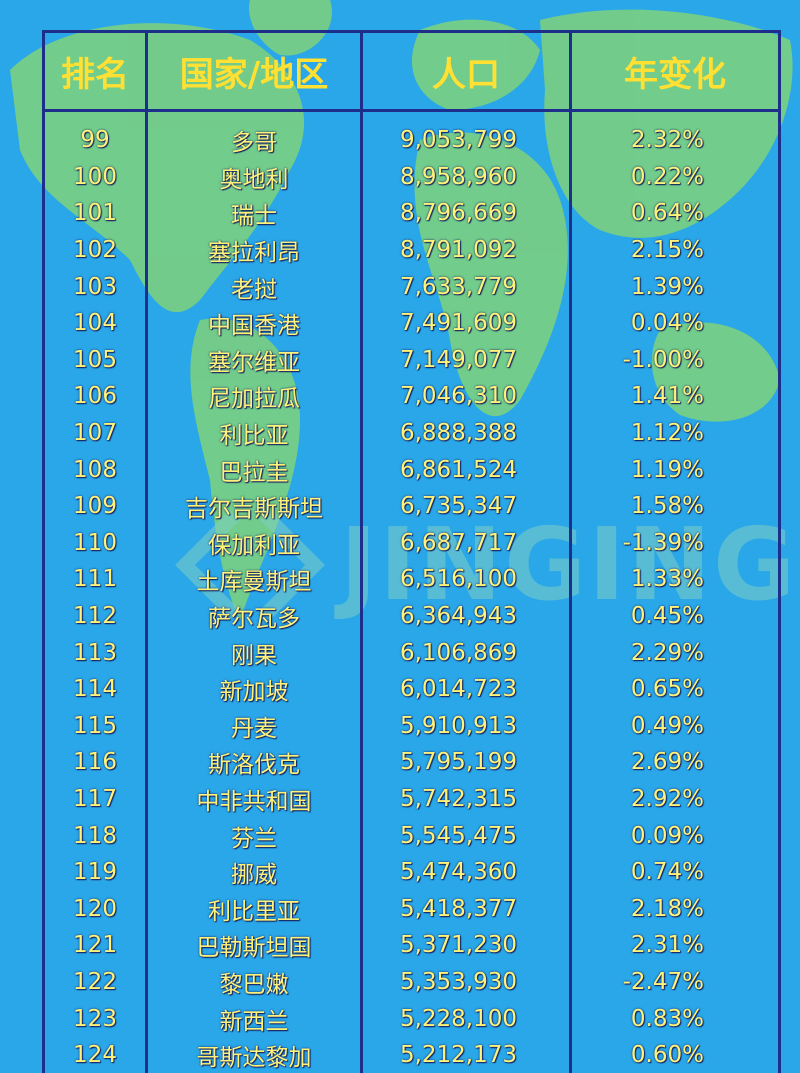 The width and height of the screenshot is (800, 1073). I want to click on table-row: 118 芬兰 5,545,475 0.09%, so click(411, 835).